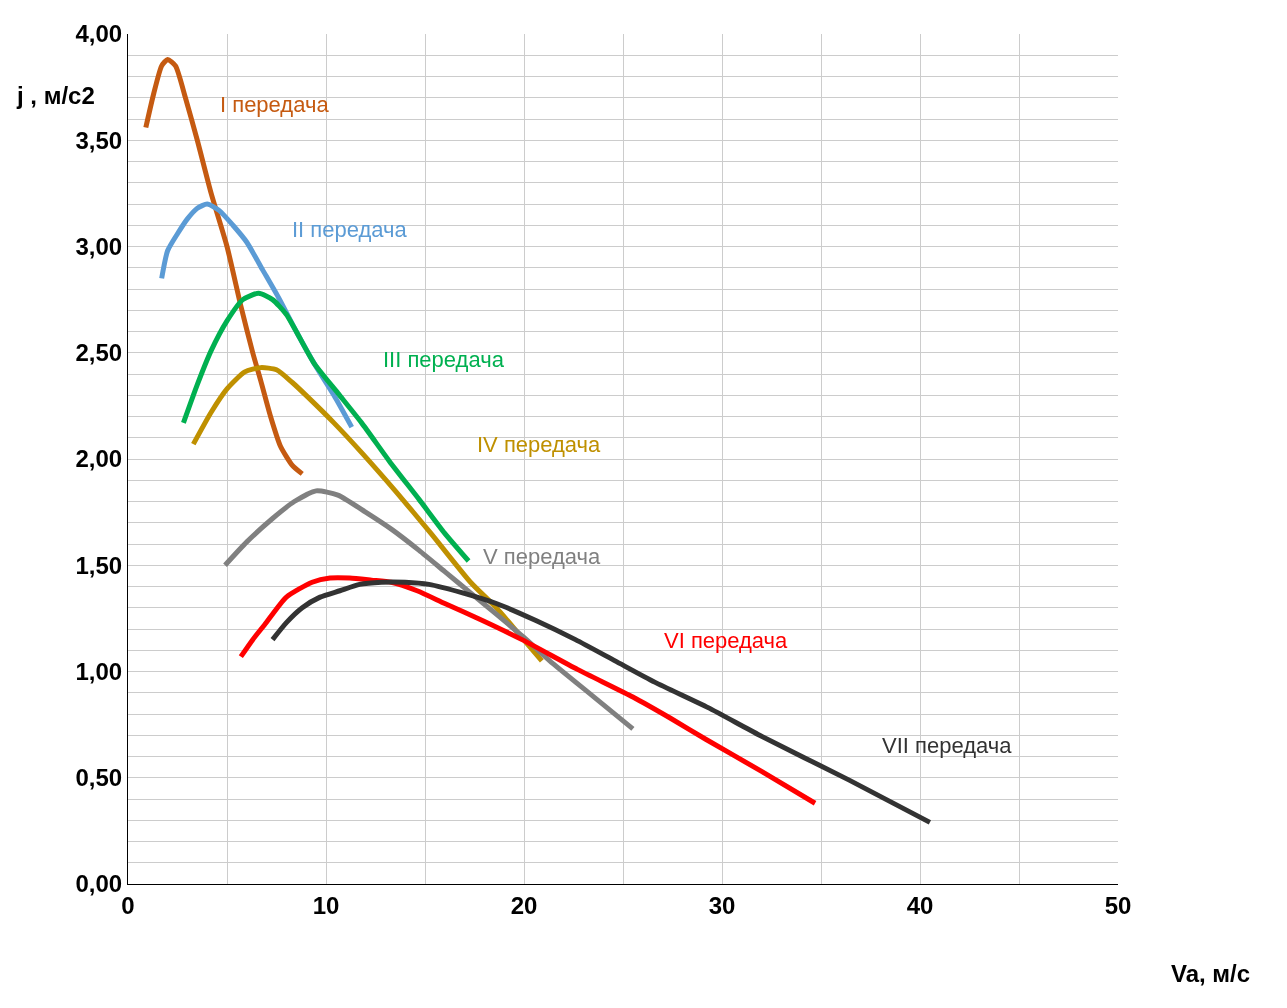 The image size is (1287, 1008). I want to click on series-label: V передача, so click(542, 556).